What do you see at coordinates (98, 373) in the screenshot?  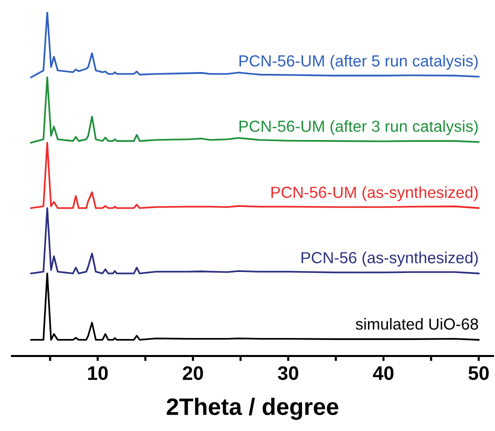 I see `x-tick-label: 10` at bounding box center [98, 373].